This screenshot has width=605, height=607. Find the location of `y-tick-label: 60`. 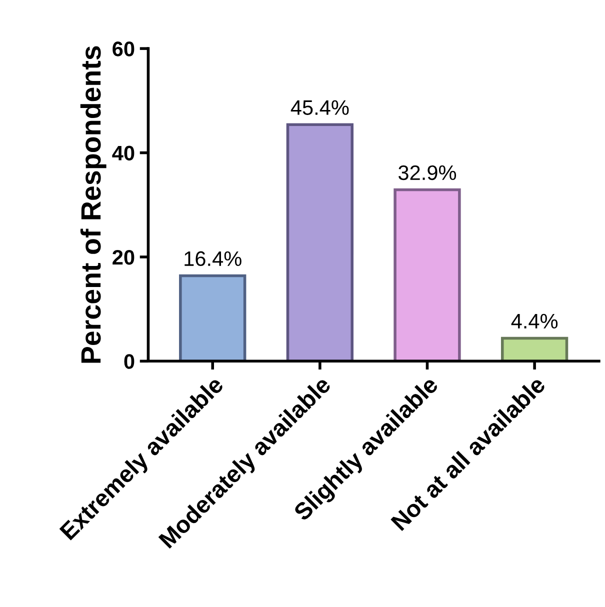

y-tick-label: 60 is located at coordinates (123, 49).